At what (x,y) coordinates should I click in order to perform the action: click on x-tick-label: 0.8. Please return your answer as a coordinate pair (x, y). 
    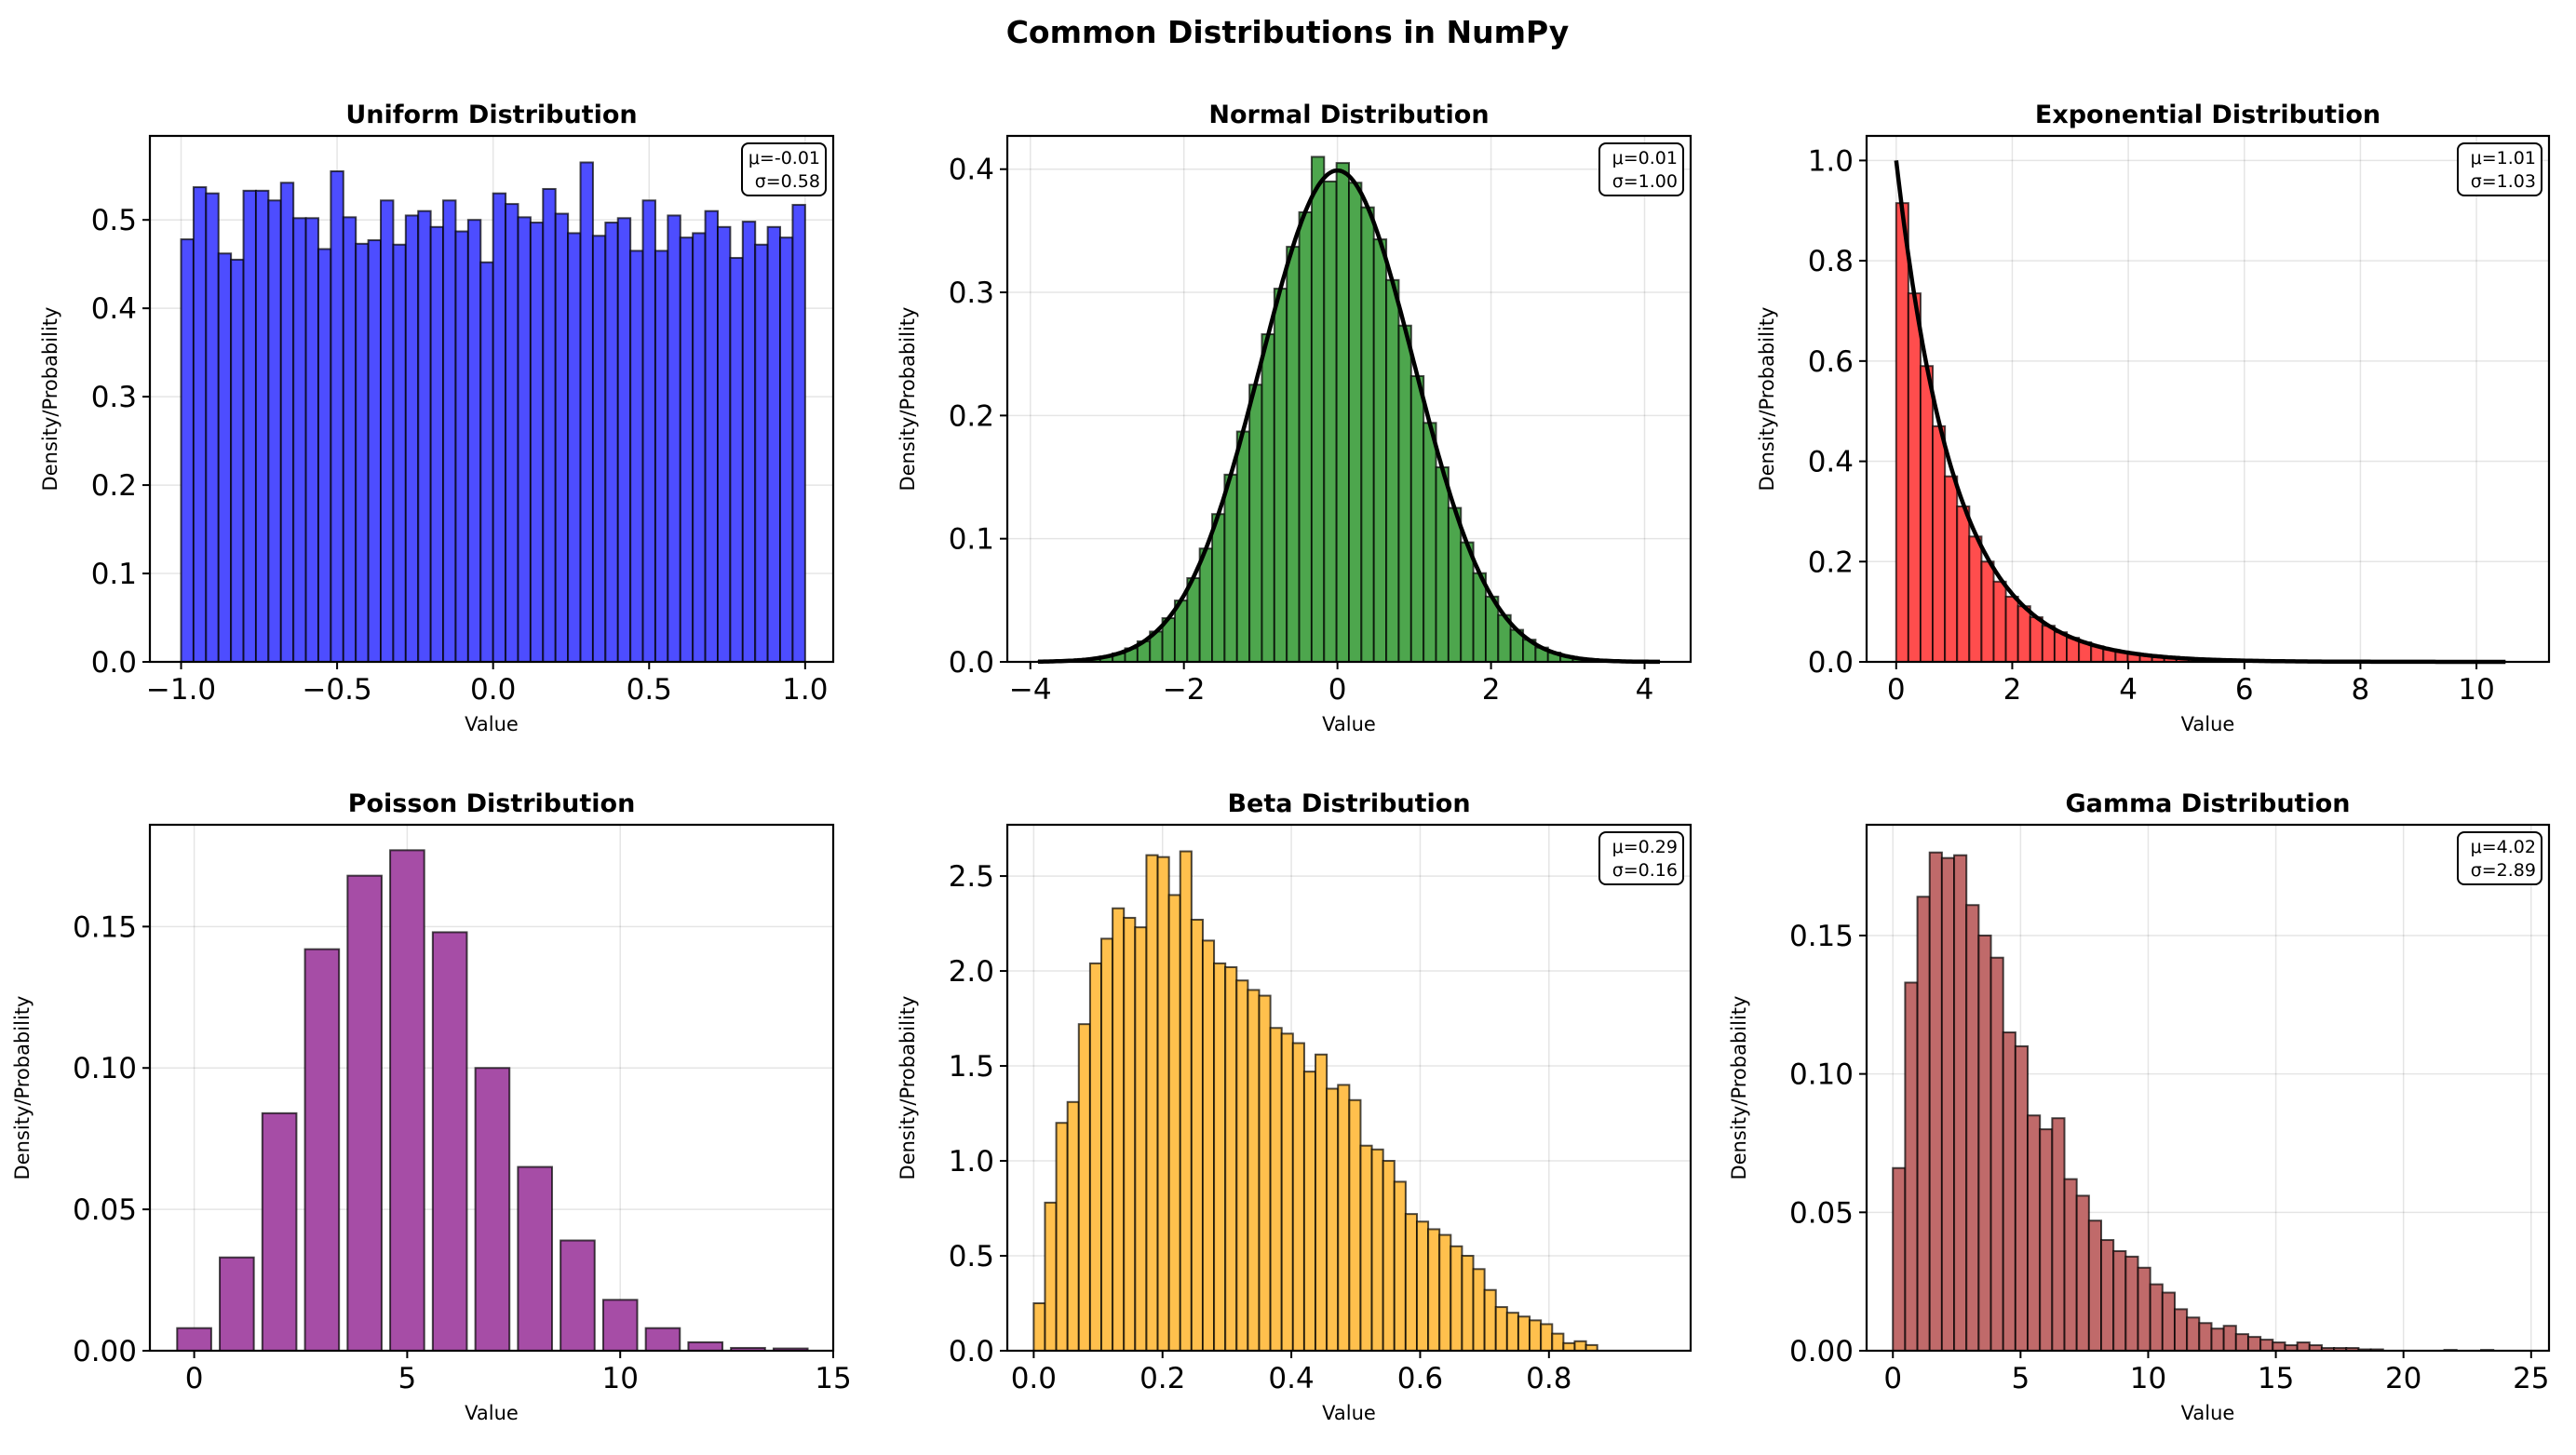
    Looking at the image, I should click on (1548, 1378).